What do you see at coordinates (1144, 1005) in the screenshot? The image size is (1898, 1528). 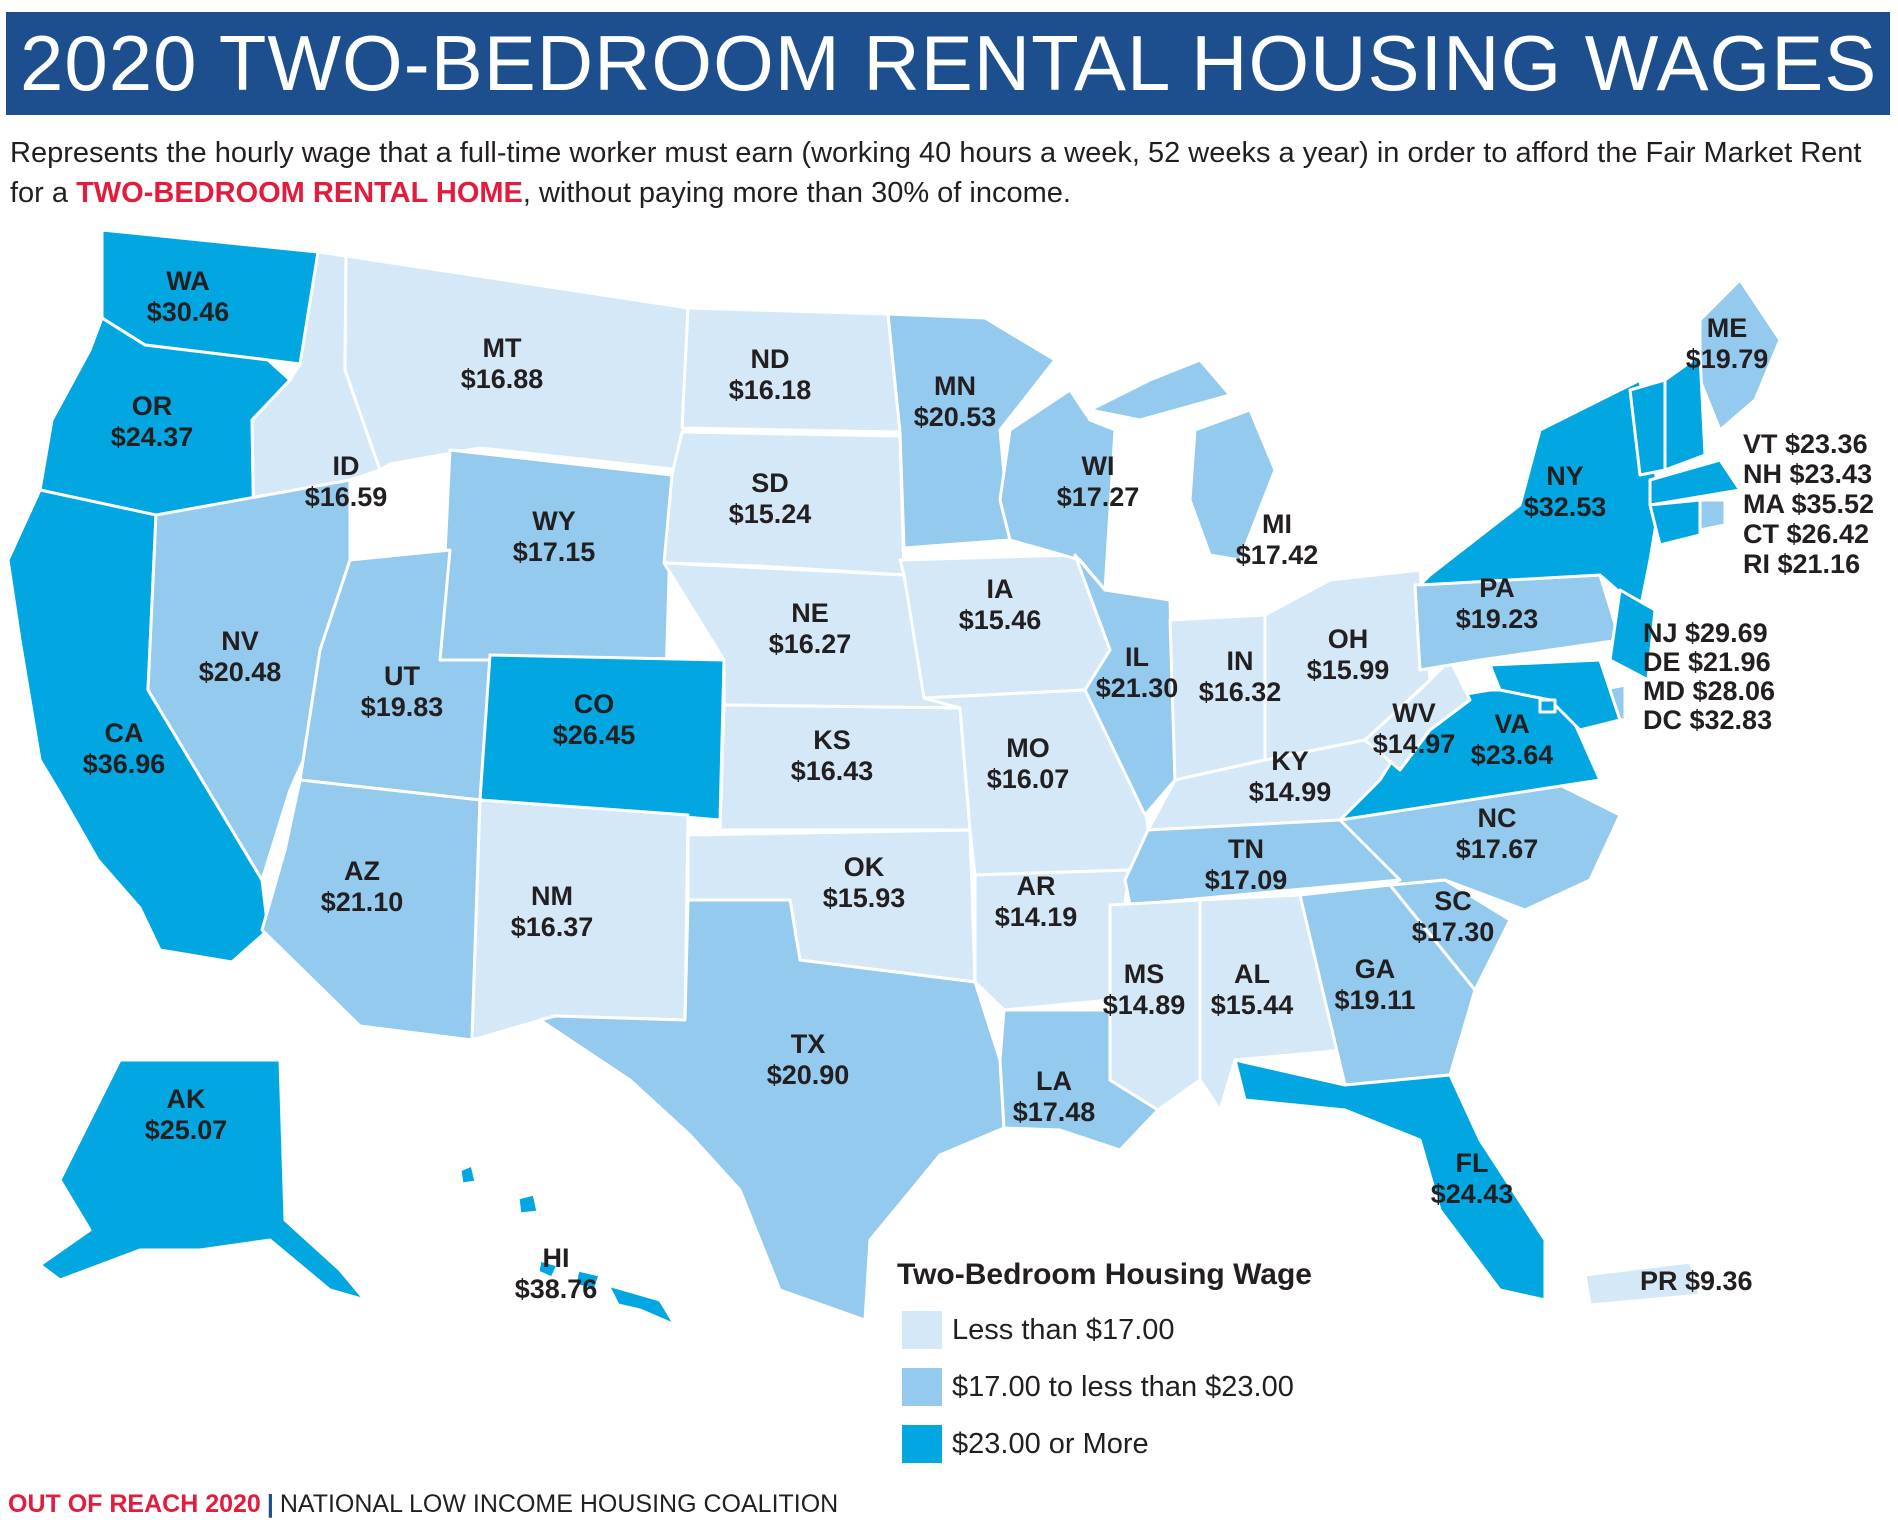 I see `state-wage-ms: $14.89` at bounding box center [1144, 1005].